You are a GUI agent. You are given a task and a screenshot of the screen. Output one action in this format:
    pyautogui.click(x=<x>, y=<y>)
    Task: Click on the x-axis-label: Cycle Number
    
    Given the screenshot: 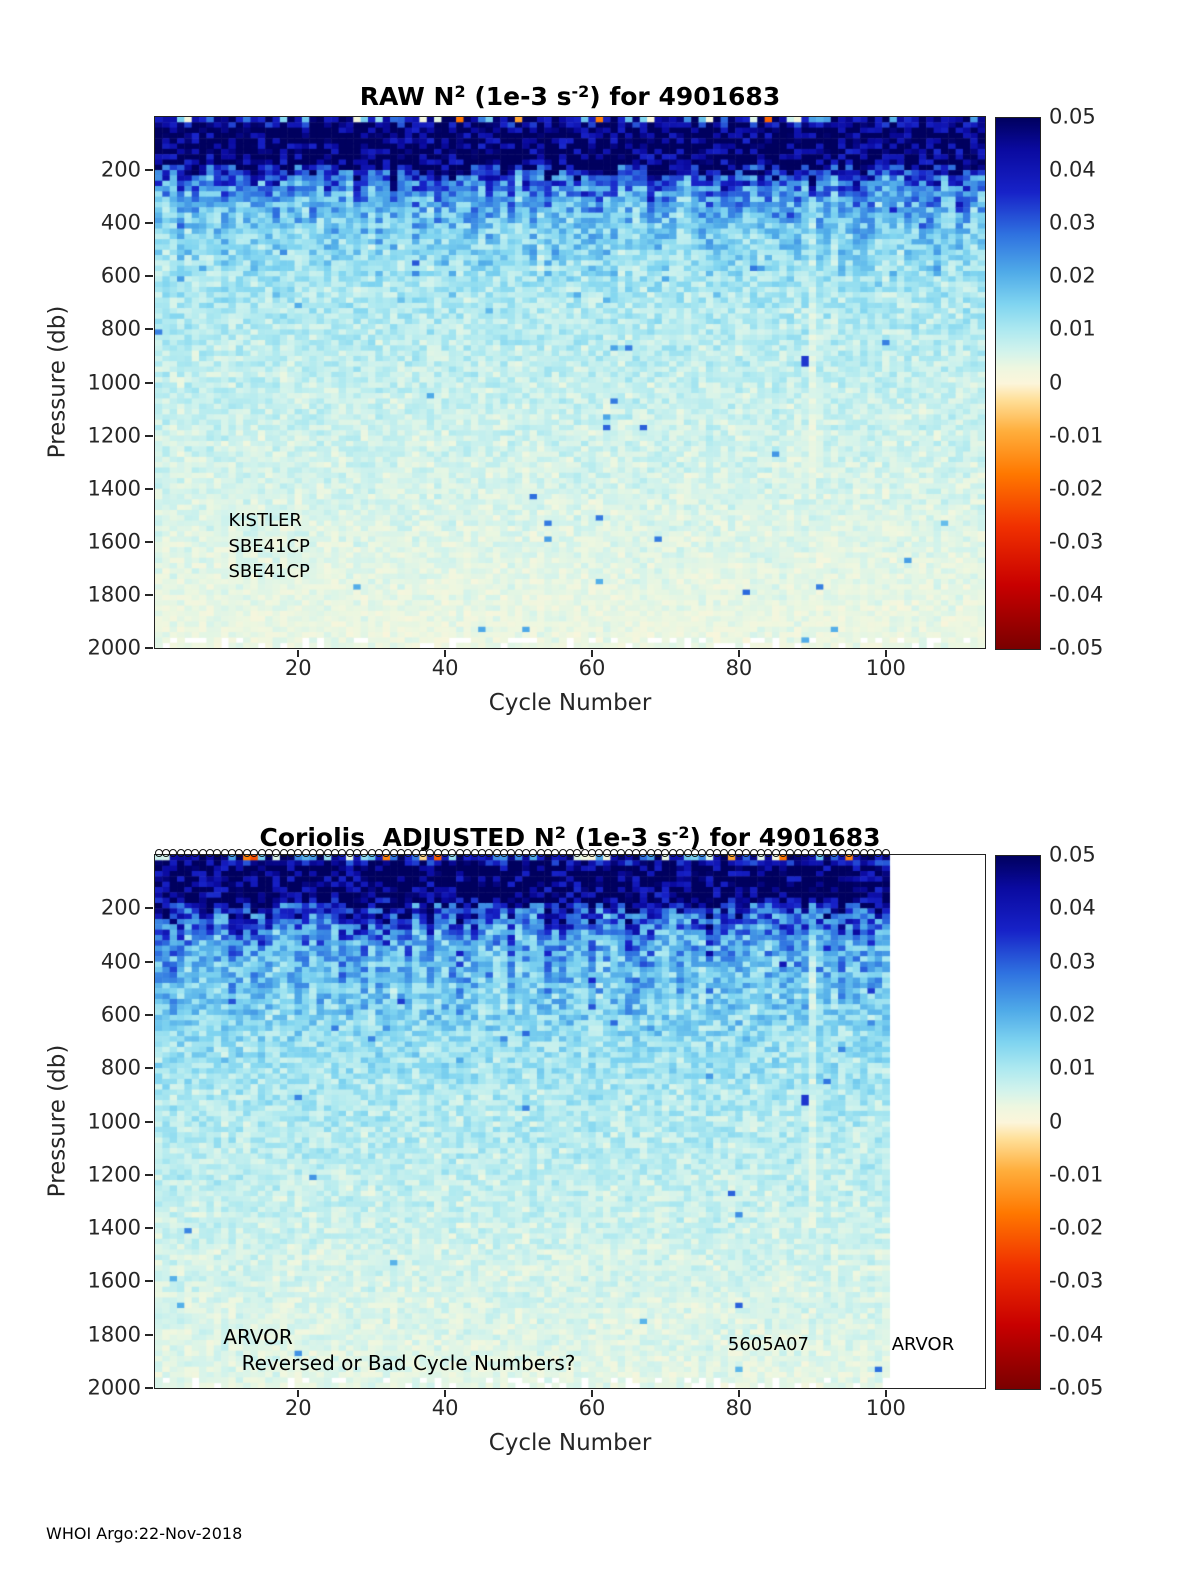 What is the action you would take?
    pyautogui.click(x=570, y=1443)
    